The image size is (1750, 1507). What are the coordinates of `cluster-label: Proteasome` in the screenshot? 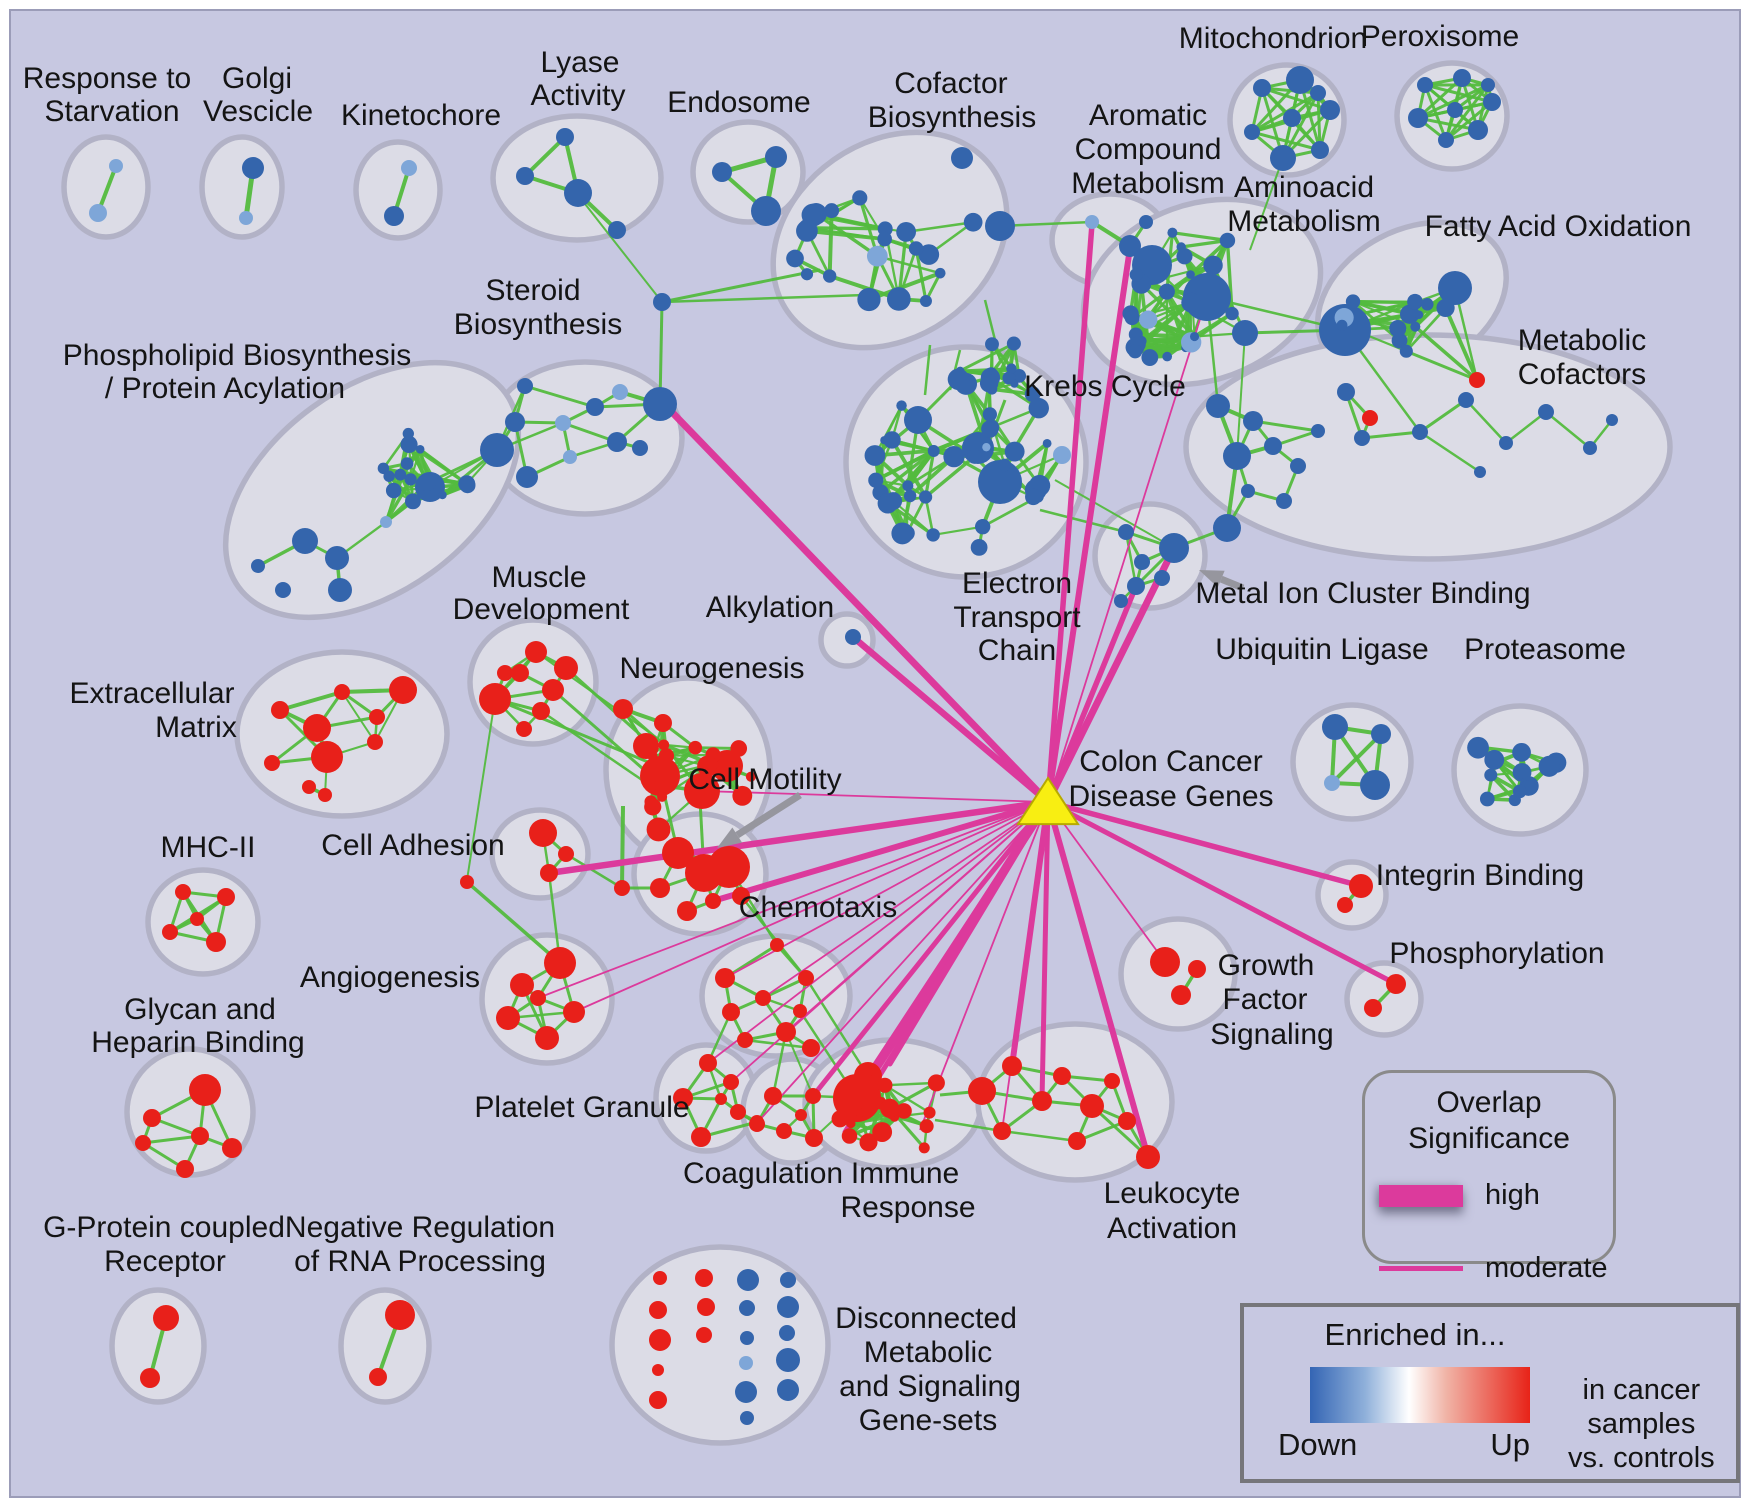 It's located at (1545, 649).